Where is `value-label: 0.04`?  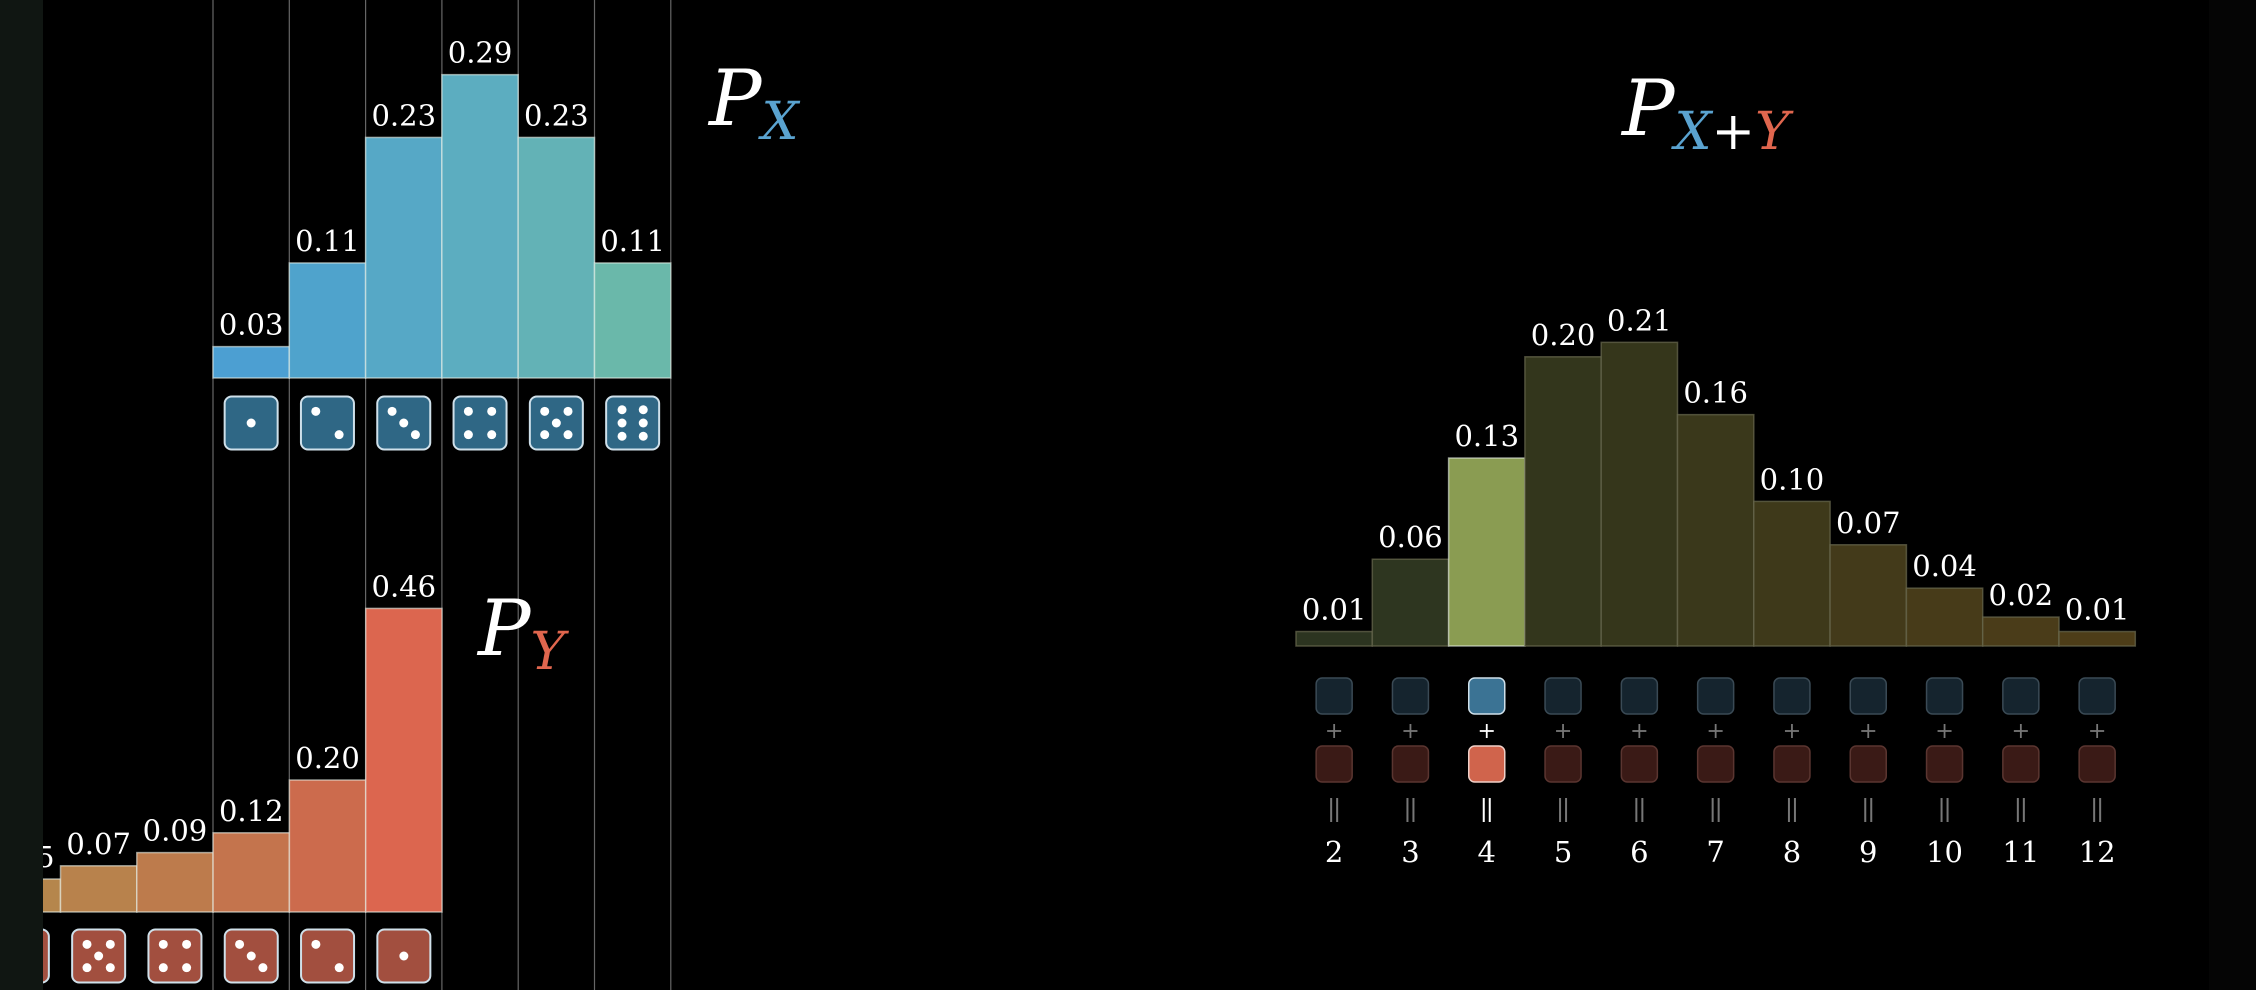 value-label: 0.04 is located at coordinates (1944, 566).